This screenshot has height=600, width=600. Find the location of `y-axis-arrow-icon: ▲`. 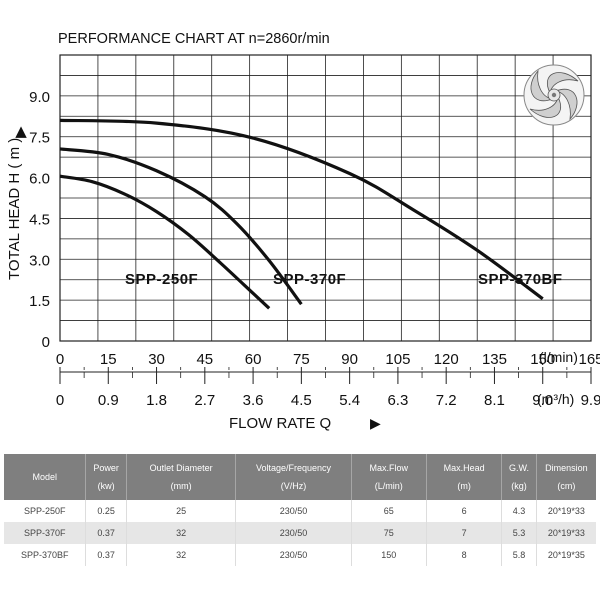

y-axis-arrow-icon: ▲ is located at coordinates (21, 131).